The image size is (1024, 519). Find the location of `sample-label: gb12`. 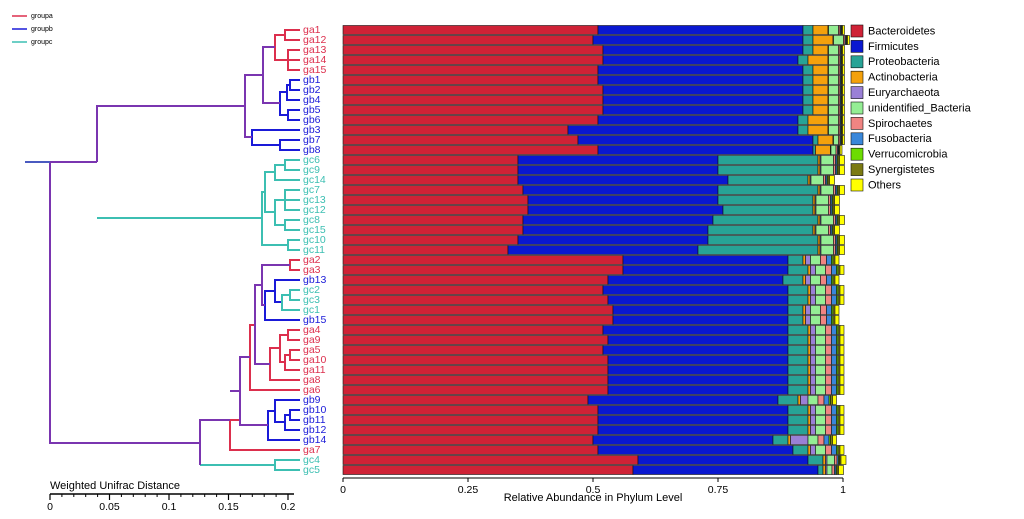

sample-label: gb12 is located at coordinates (315, 430).